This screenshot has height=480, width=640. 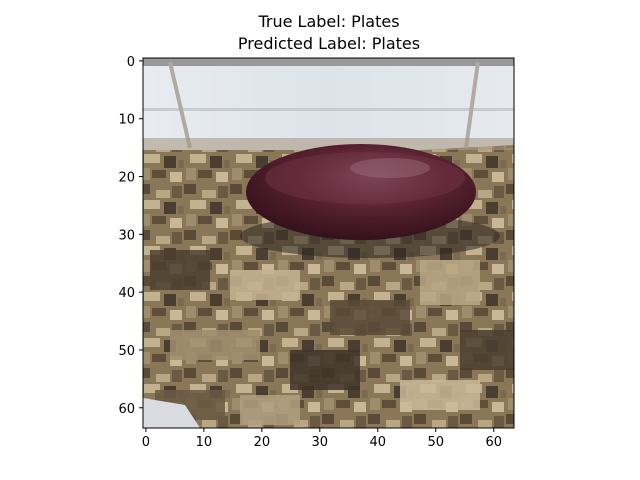 What do you see at coordinates (320, 442) in the screenshot?
I see `x-tick-label: 30` at bounding box center [320, 442].